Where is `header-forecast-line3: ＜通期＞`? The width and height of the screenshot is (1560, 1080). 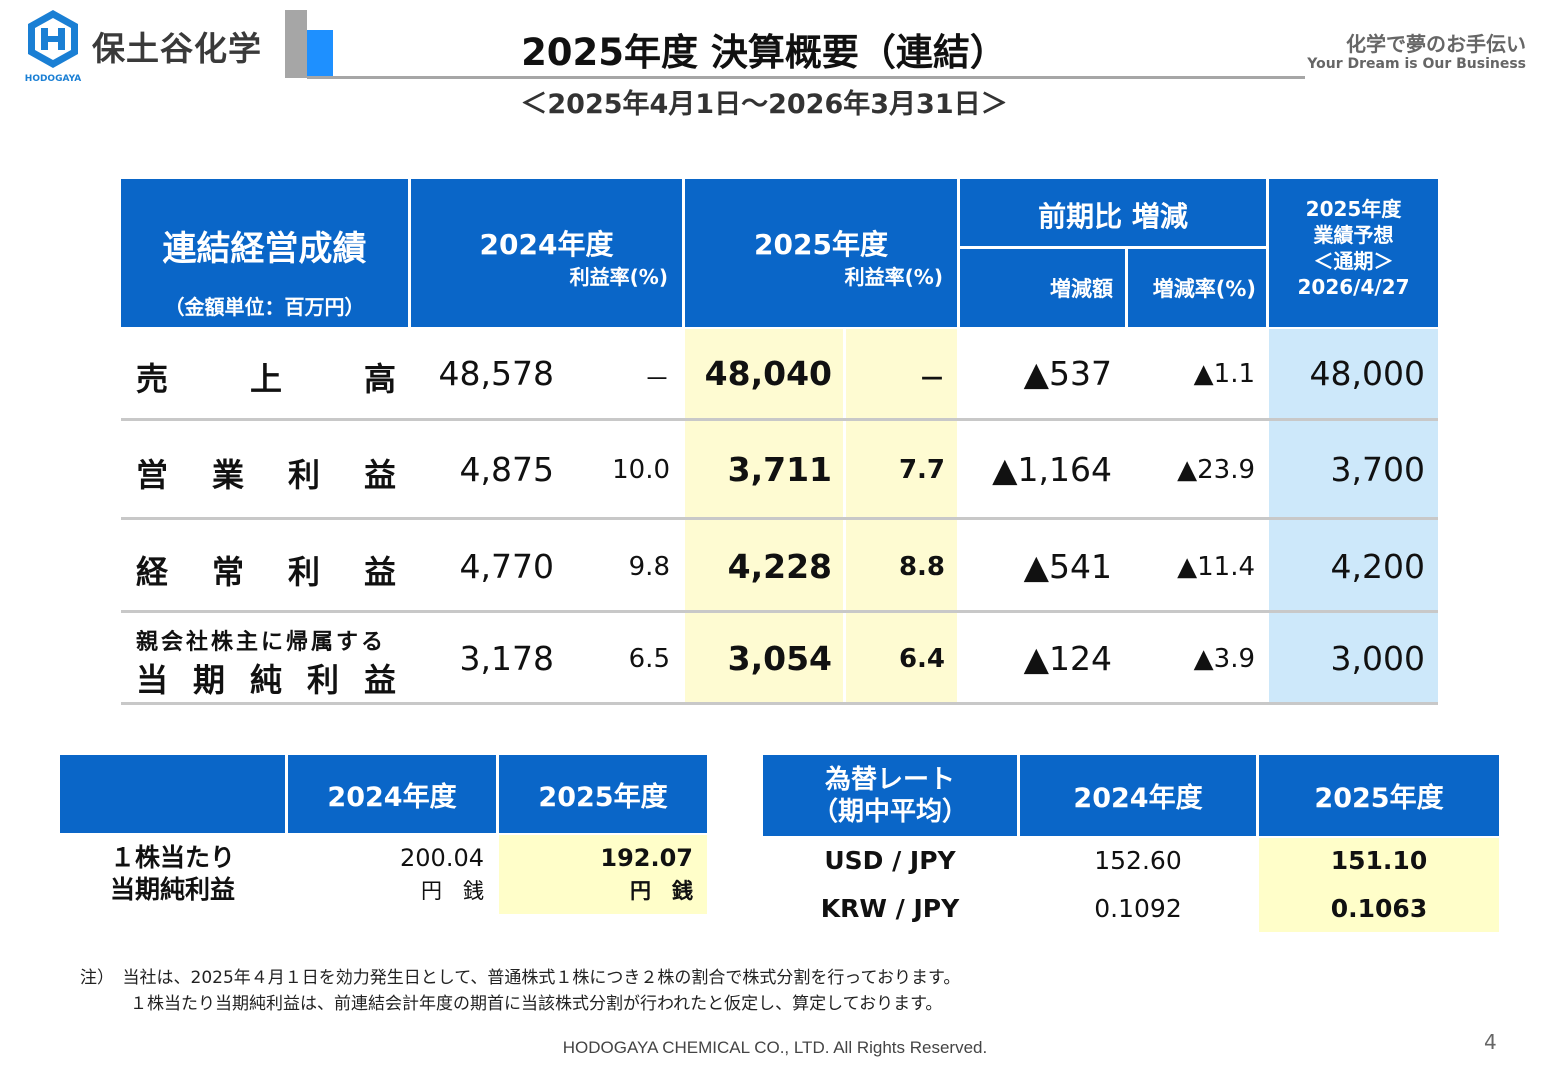
header-forecast-line3: ＜通期＞ is located at coordinates (1353, 261).